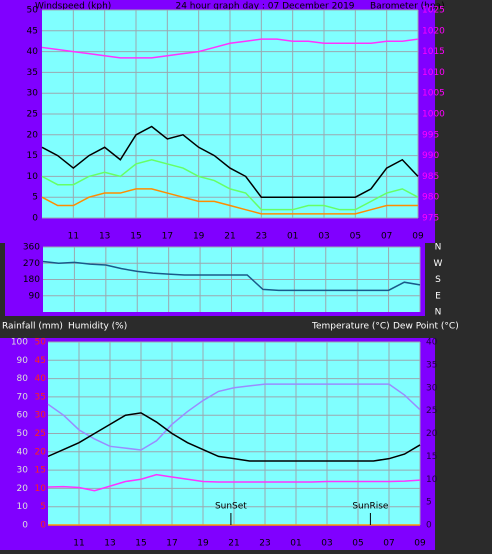 This screenshot has width=492, height=554. What do you see at coordinates (40, 434) in the screenshot?
I see `y3-tick-label: 25` at bounding box center [40, 434].